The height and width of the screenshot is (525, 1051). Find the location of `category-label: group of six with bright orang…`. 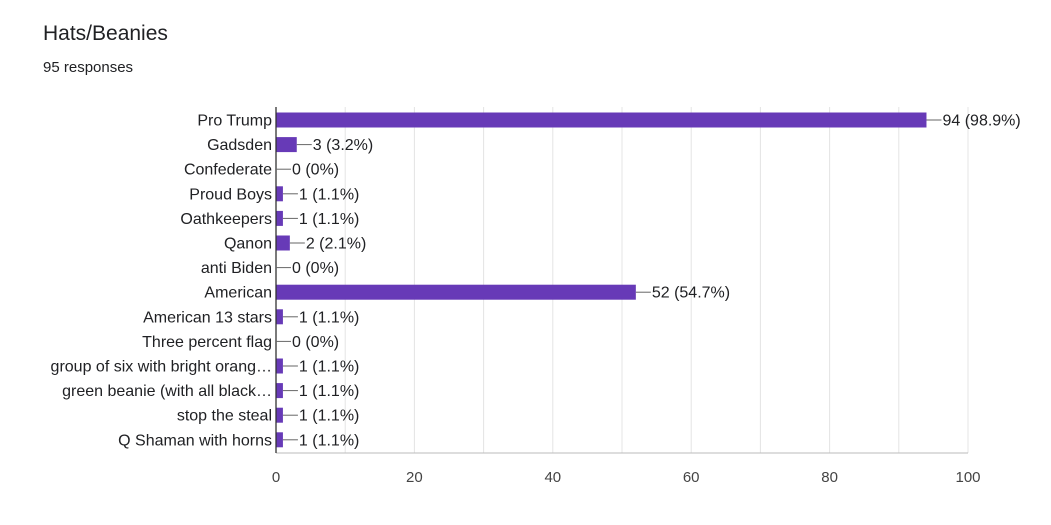

category-label: group of six with bright orang… is located at coordinates (161, 367).